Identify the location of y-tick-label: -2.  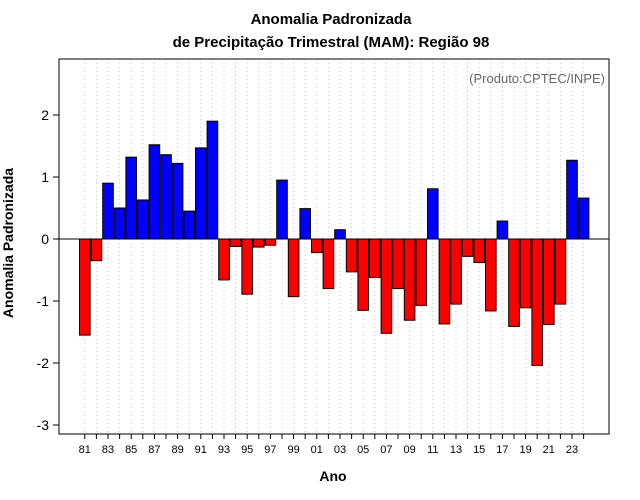
(43, 363).